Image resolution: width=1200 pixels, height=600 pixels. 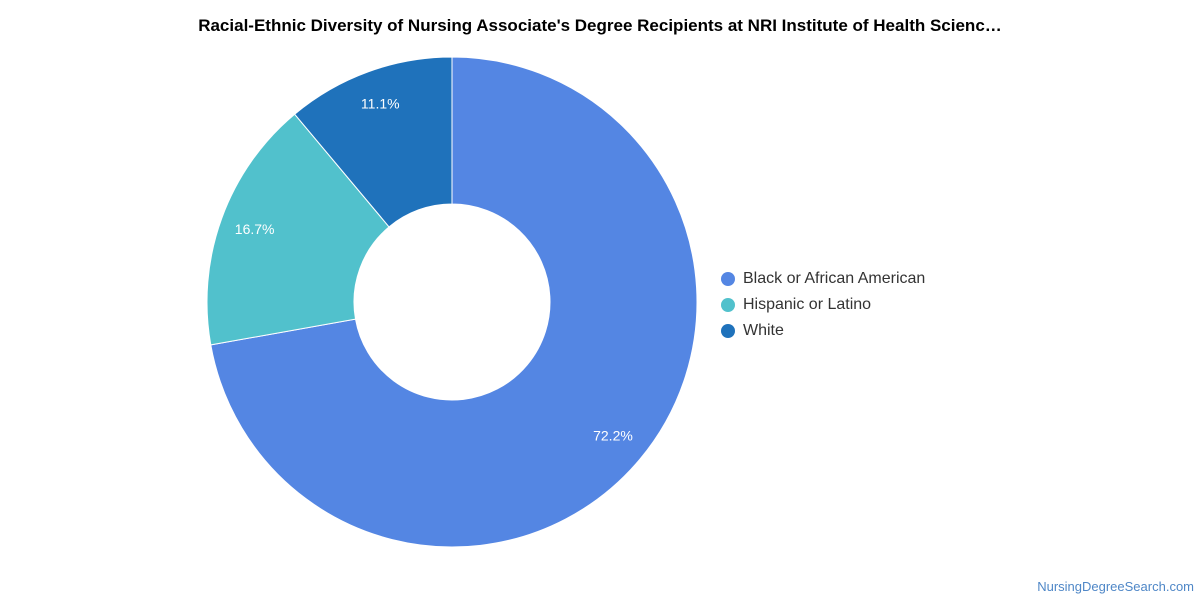 I want to click on legend-item: Black or African American, so click(x=823, y=279).